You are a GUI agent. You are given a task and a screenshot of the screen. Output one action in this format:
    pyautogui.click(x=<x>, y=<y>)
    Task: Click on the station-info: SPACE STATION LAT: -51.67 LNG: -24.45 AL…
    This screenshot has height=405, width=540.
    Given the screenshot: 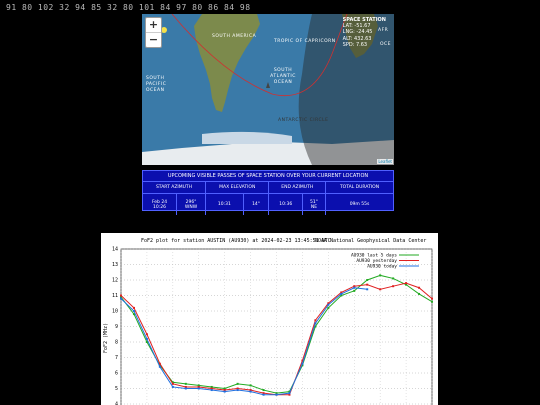 What is the action you would take?
    pyautogui.click(x=364, y=32)
    